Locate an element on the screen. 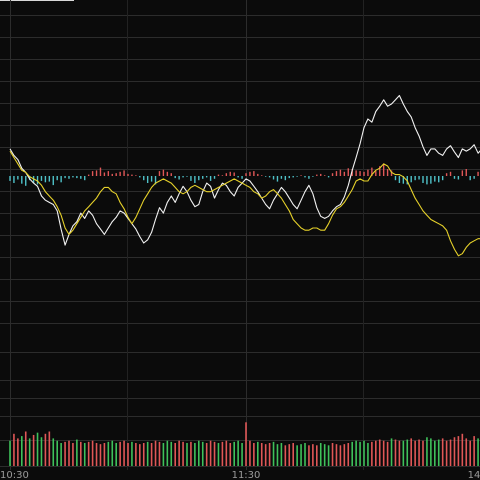 The image size is (480, 480). x-axis: 10:30 11:30 14:00 is located at coordinates (240, 475).